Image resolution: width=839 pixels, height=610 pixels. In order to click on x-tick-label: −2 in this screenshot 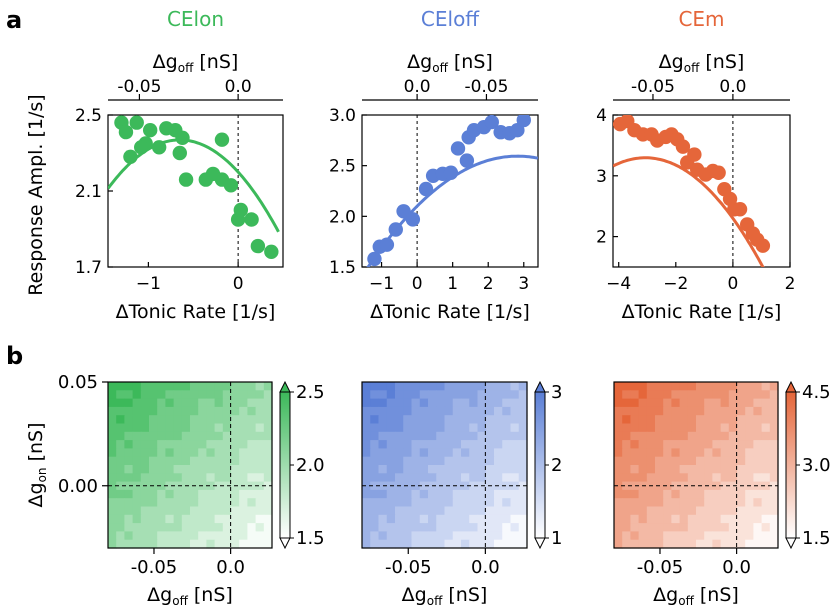, I will do `click(675, 284)`.